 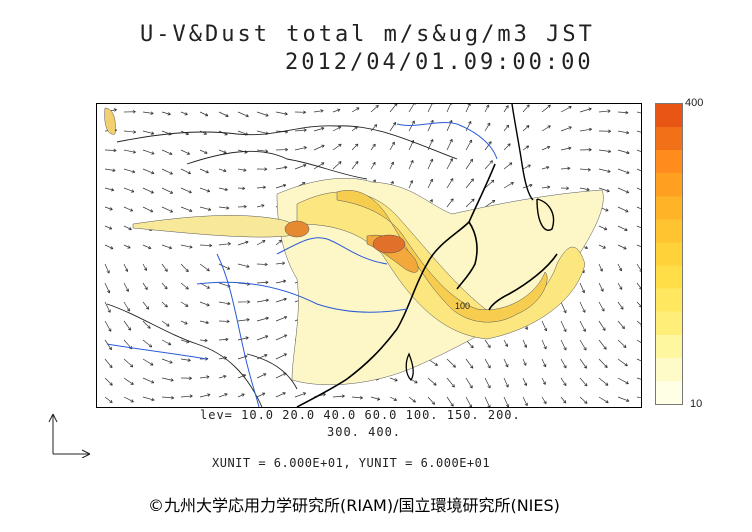 I want to click on axis-up-arrow, so click(x=53, y=433).